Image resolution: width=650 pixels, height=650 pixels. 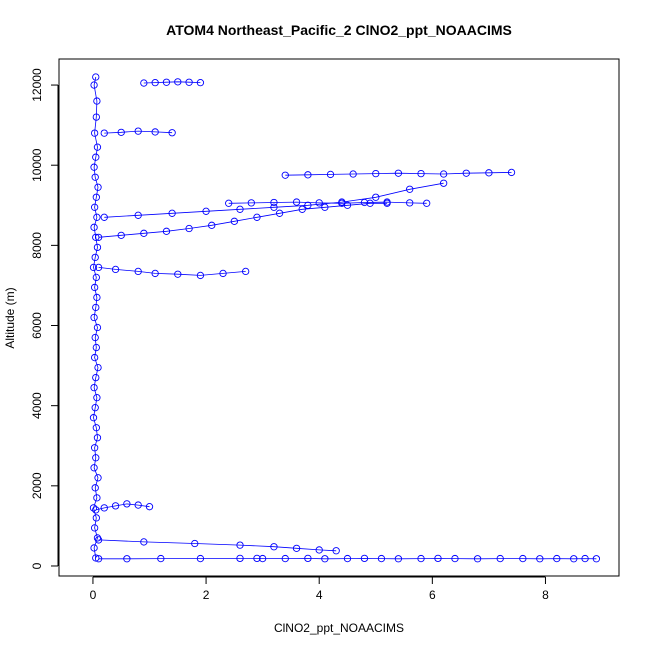 I want to click on y-tick-label: 4000, so click(x=37, y=405).